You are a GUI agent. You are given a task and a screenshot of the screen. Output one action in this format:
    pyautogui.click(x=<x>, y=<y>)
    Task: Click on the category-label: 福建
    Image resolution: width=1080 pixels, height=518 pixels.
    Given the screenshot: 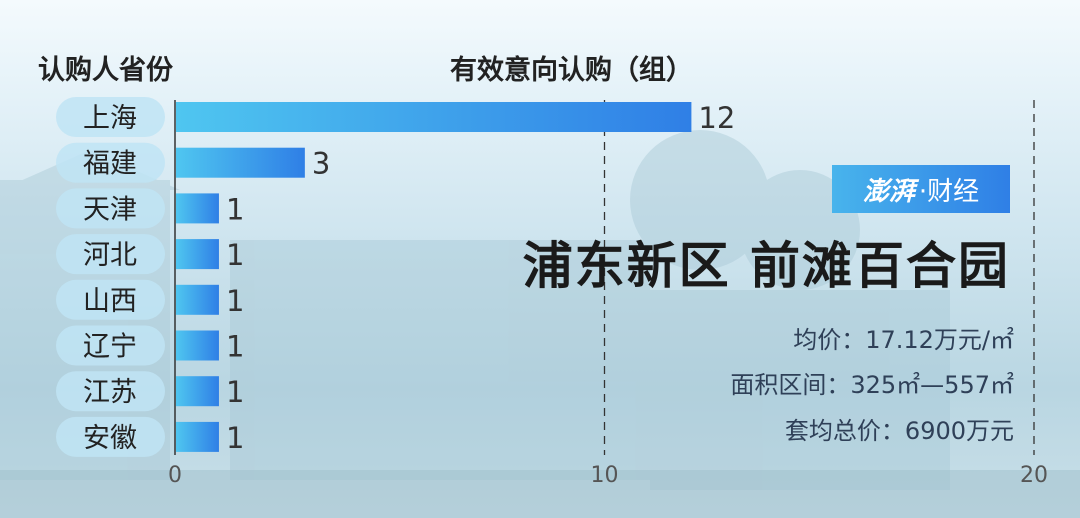 What is the action you would take?
    pyautogui.click(x=110, y=164)
    